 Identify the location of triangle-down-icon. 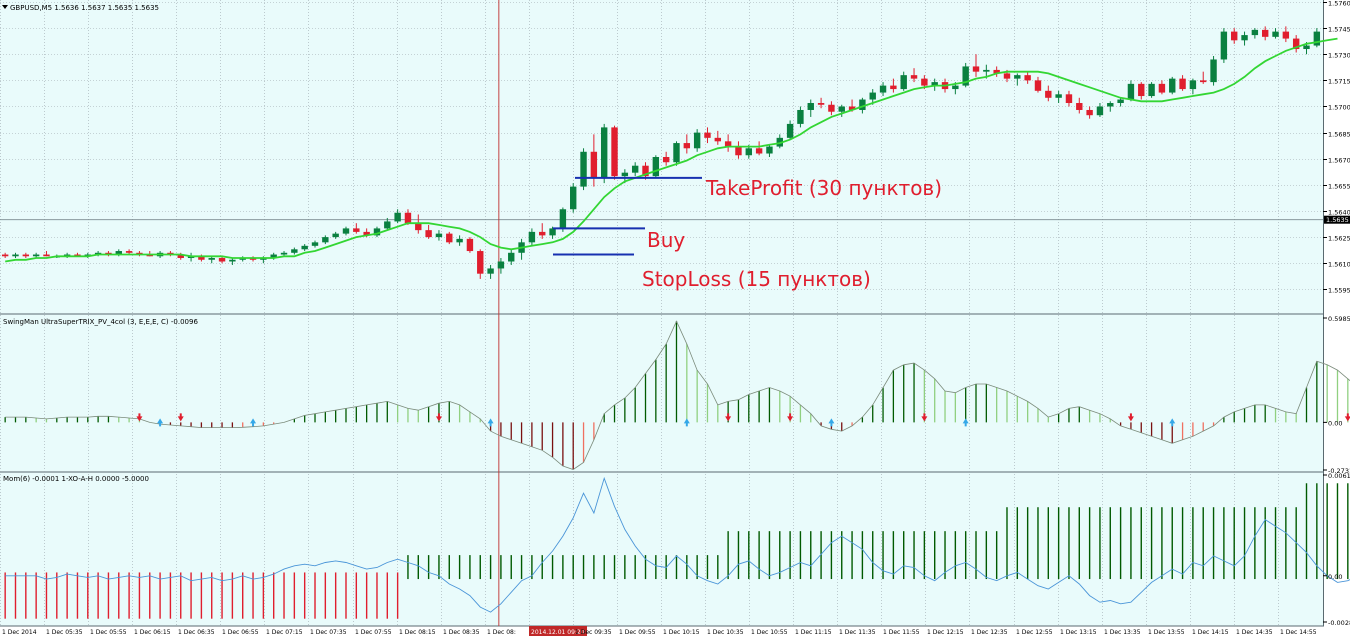
(5, 7).